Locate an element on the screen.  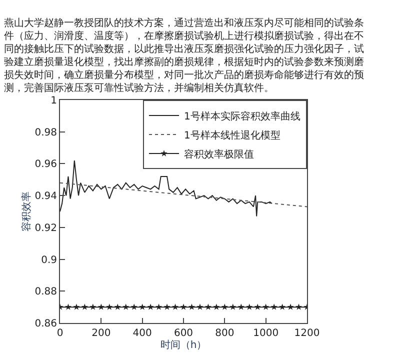
y-tick-label: 0.86 is located at coordinates (45, 324).